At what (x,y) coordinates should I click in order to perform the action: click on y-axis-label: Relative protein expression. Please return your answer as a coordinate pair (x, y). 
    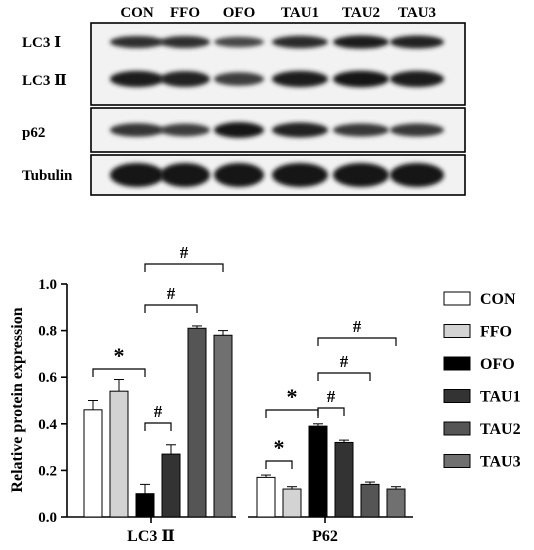
    Looking at the image, I should click on (17, 399).